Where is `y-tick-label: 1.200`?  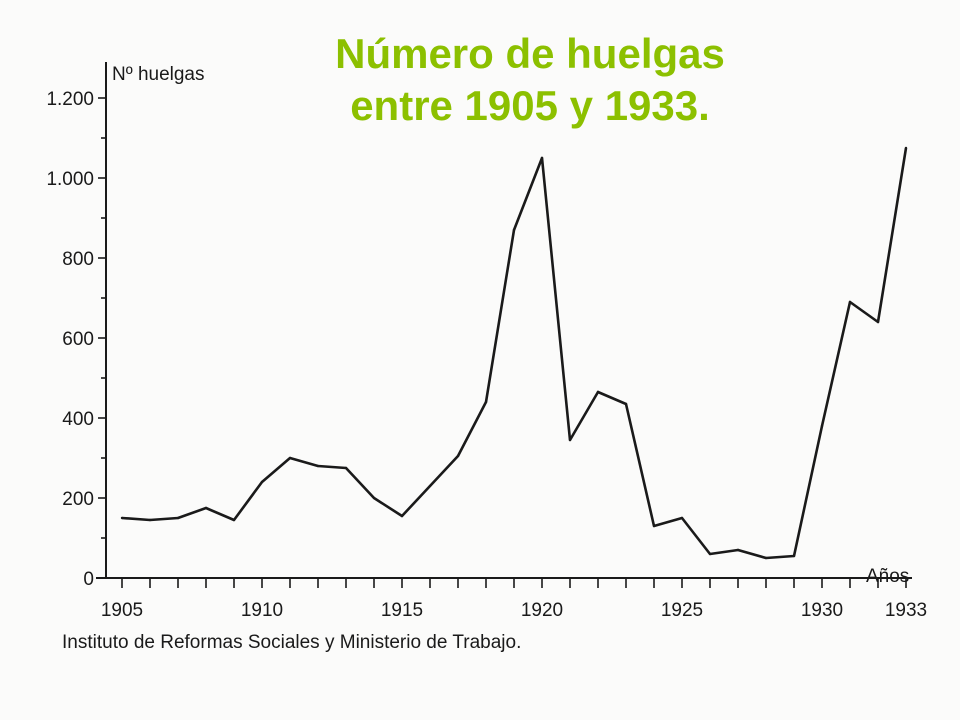
y-tick-label: 1.200 is located at coordinates (70, 99).